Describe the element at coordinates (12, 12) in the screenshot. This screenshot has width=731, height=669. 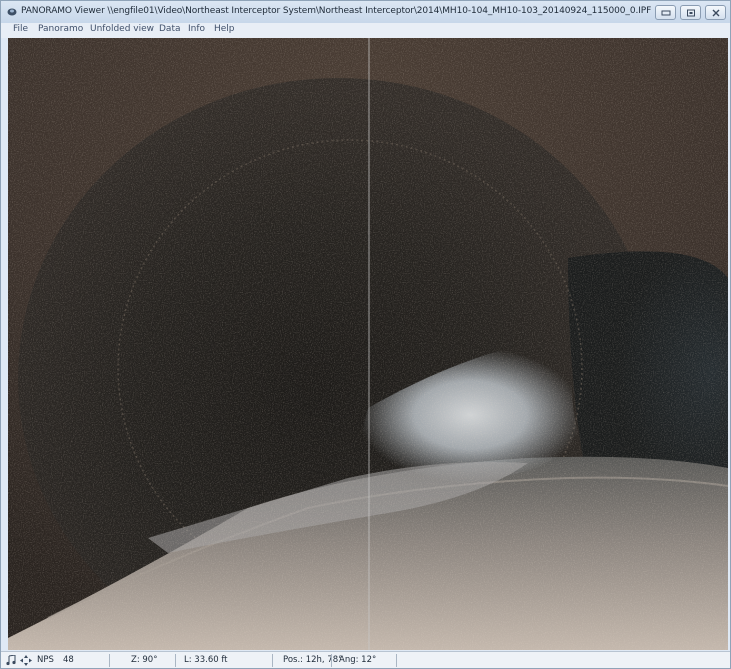
I see `panoramo-app-icon` at that location.